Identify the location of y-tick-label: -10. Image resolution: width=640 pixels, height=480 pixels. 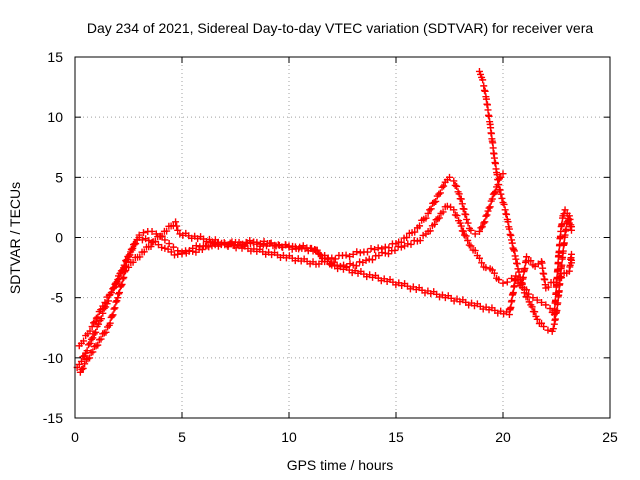
(53, 358).